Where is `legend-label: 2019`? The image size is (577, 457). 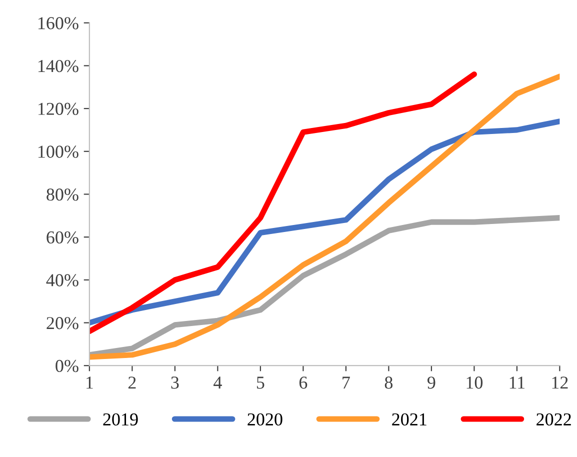
legend-label: 2019 is located at coordinates (120, 419).